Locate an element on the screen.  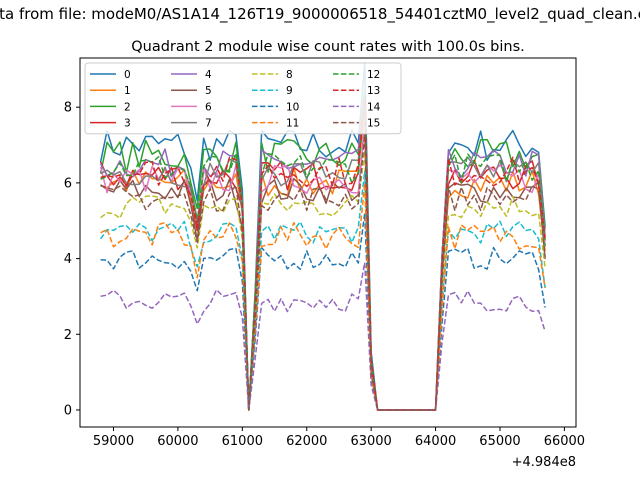
legend-label-7: 7 is located at coordinates (208, 124).